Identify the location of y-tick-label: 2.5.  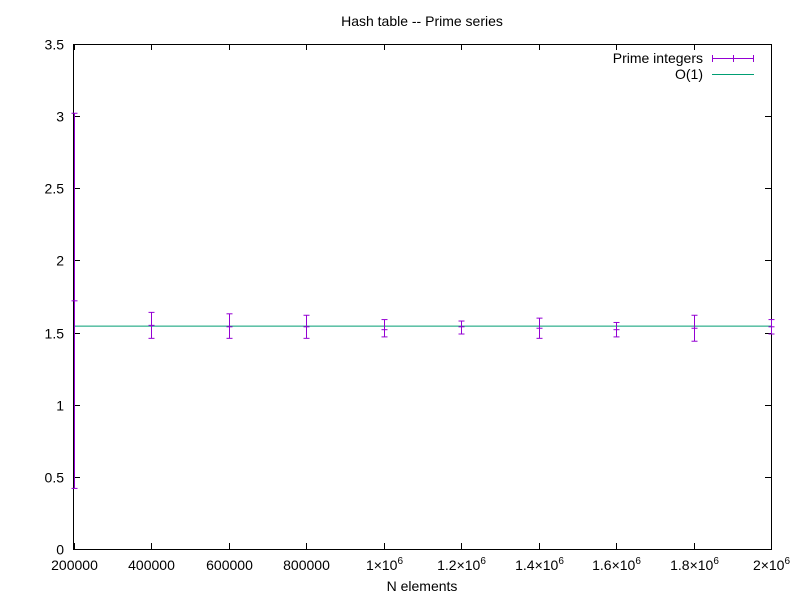
(55, 189).